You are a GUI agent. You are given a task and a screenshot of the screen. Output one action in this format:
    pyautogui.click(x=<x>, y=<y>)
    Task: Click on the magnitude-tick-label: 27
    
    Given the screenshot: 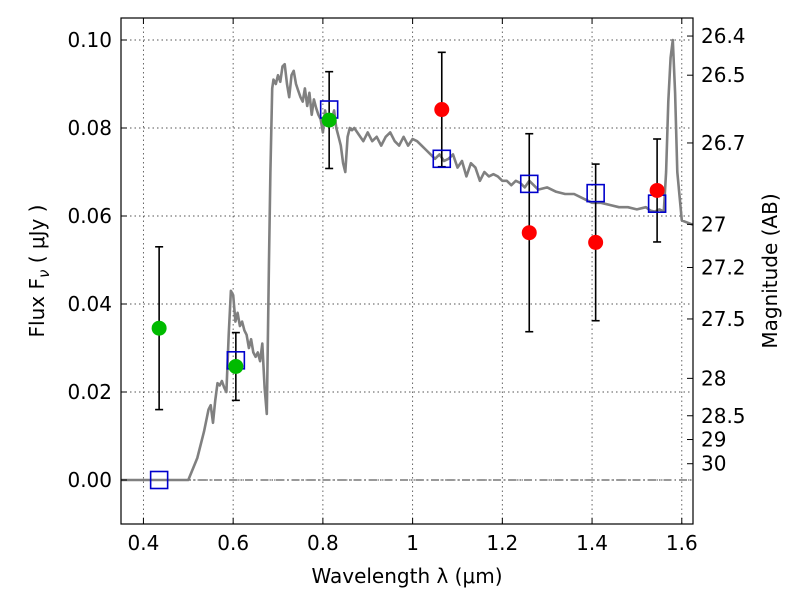 What is the action you would take?
    pyautogui.click(x=713, y=224)
    